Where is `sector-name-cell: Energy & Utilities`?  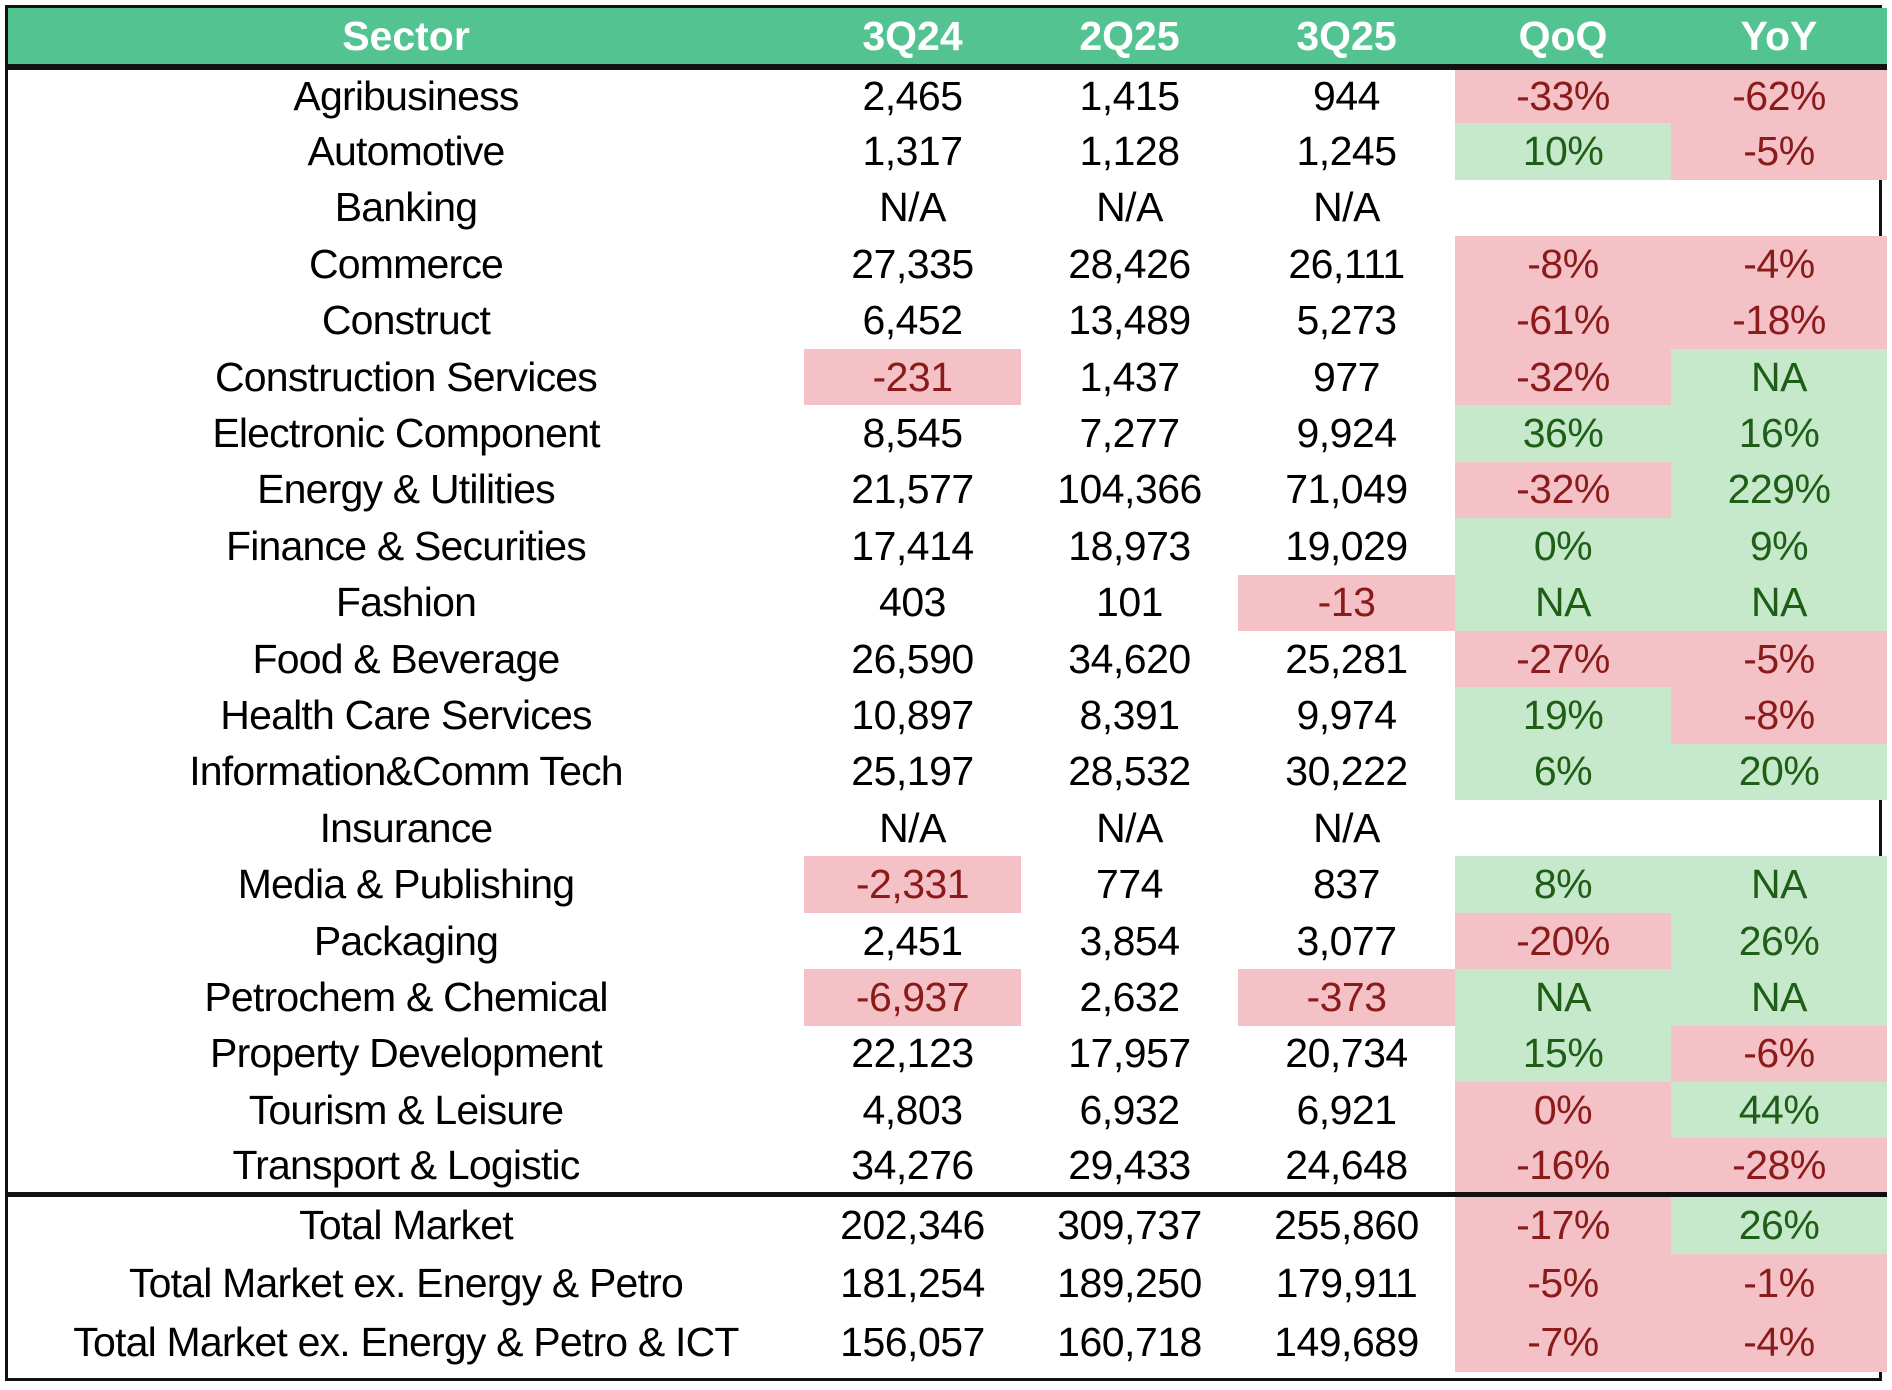 sector-name-cell: Energy & Utilities is located at coordinates (406, 489).